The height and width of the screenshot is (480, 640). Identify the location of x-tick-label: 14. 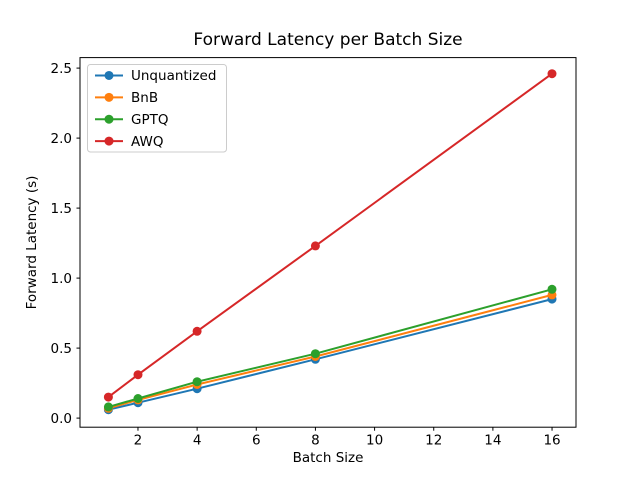
(492, 441).